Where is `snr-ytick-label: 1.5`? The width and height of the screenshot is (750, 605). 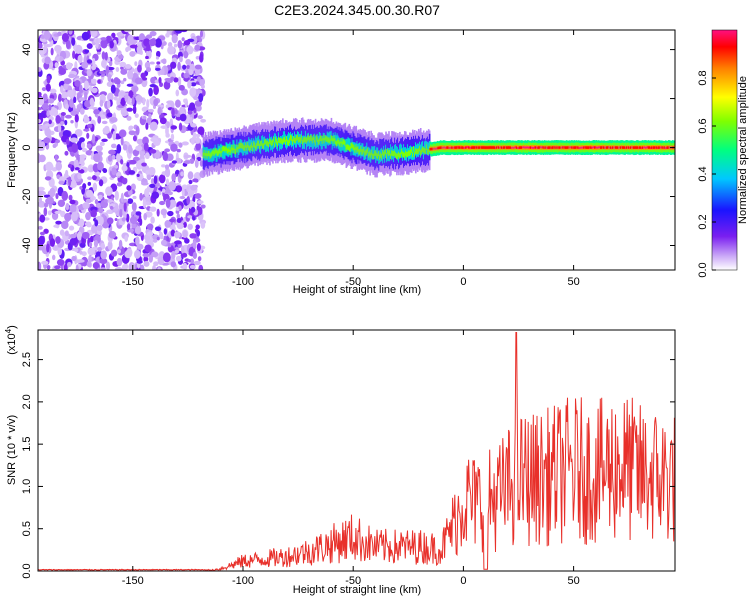
snr-ytick-label: 1.5 is located at coordinates (27, 444).